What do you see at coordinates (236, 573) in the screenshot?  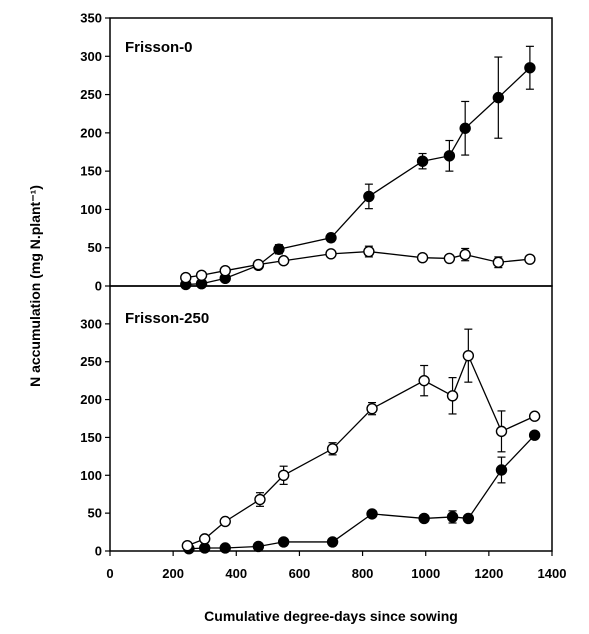 I see `x-tick-label: 400` at bounding box center [236, 573].